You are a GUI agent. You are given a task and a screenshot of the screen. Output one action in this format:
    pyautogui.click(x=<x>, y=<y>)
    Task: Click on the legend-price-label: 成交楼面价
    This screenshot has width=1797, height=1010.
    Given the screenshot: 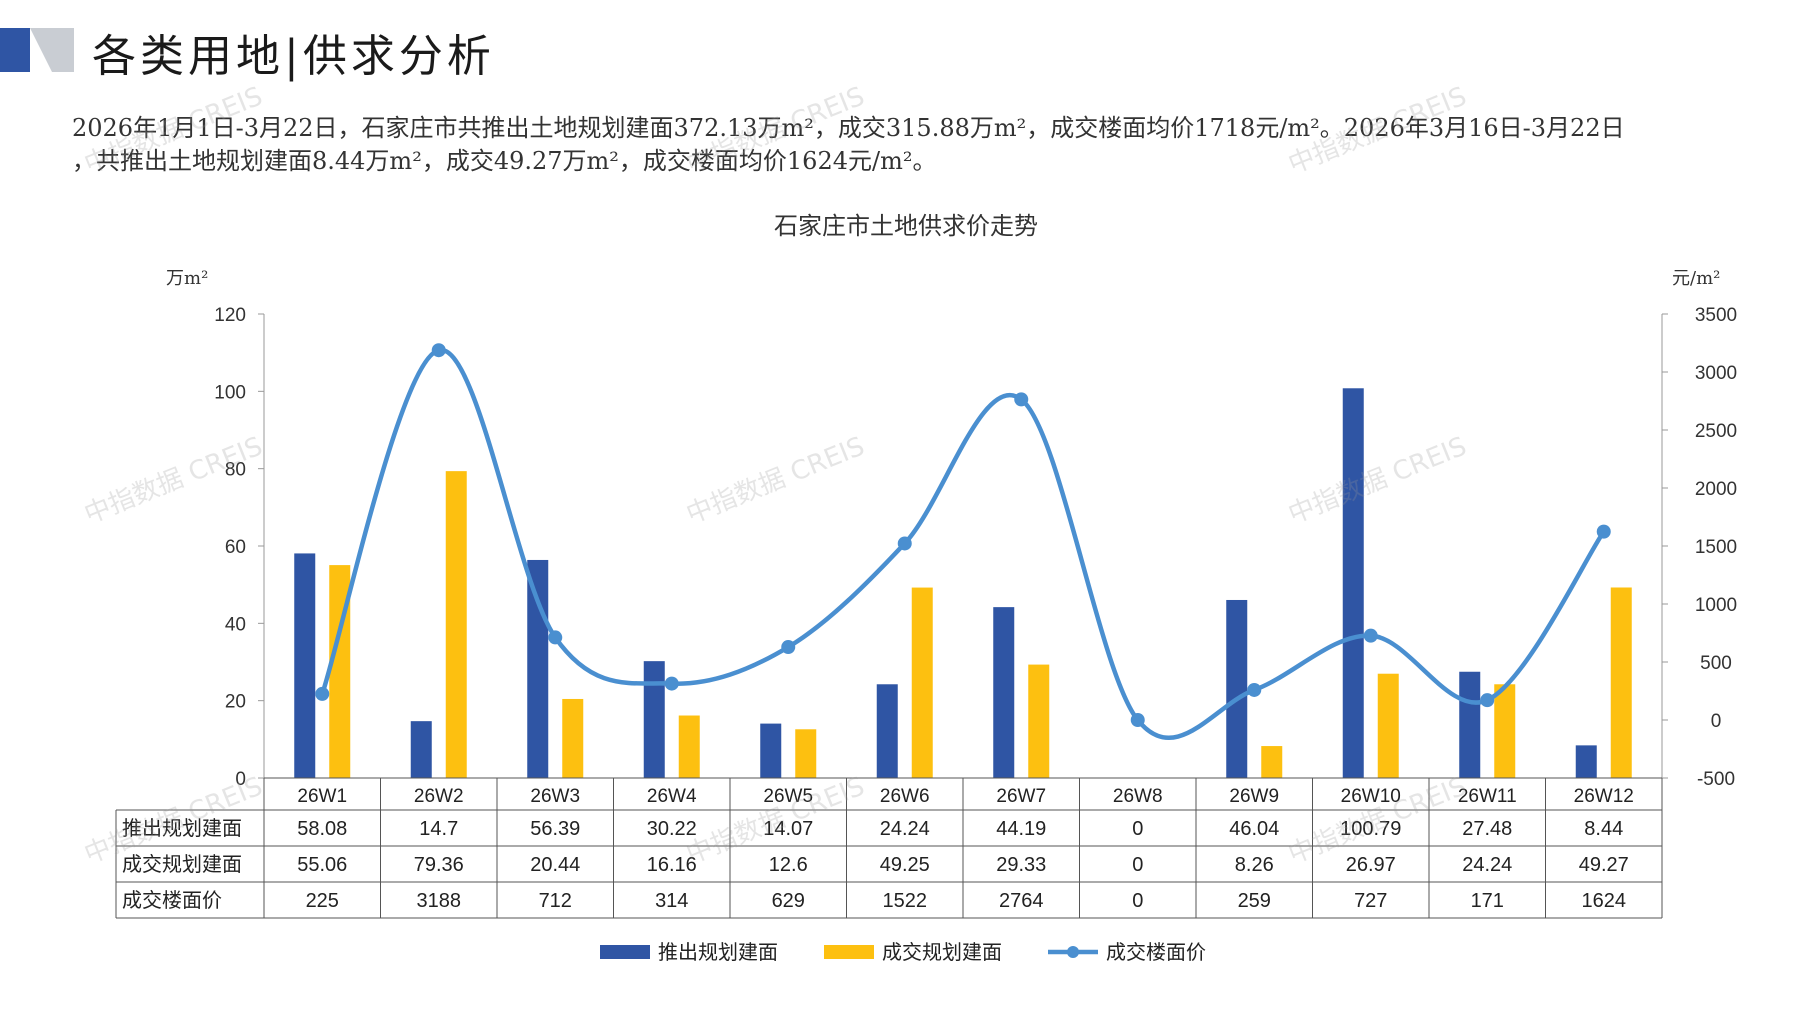 What is the action you would take?
    pyautogui.click(x=1156, y=952)
    